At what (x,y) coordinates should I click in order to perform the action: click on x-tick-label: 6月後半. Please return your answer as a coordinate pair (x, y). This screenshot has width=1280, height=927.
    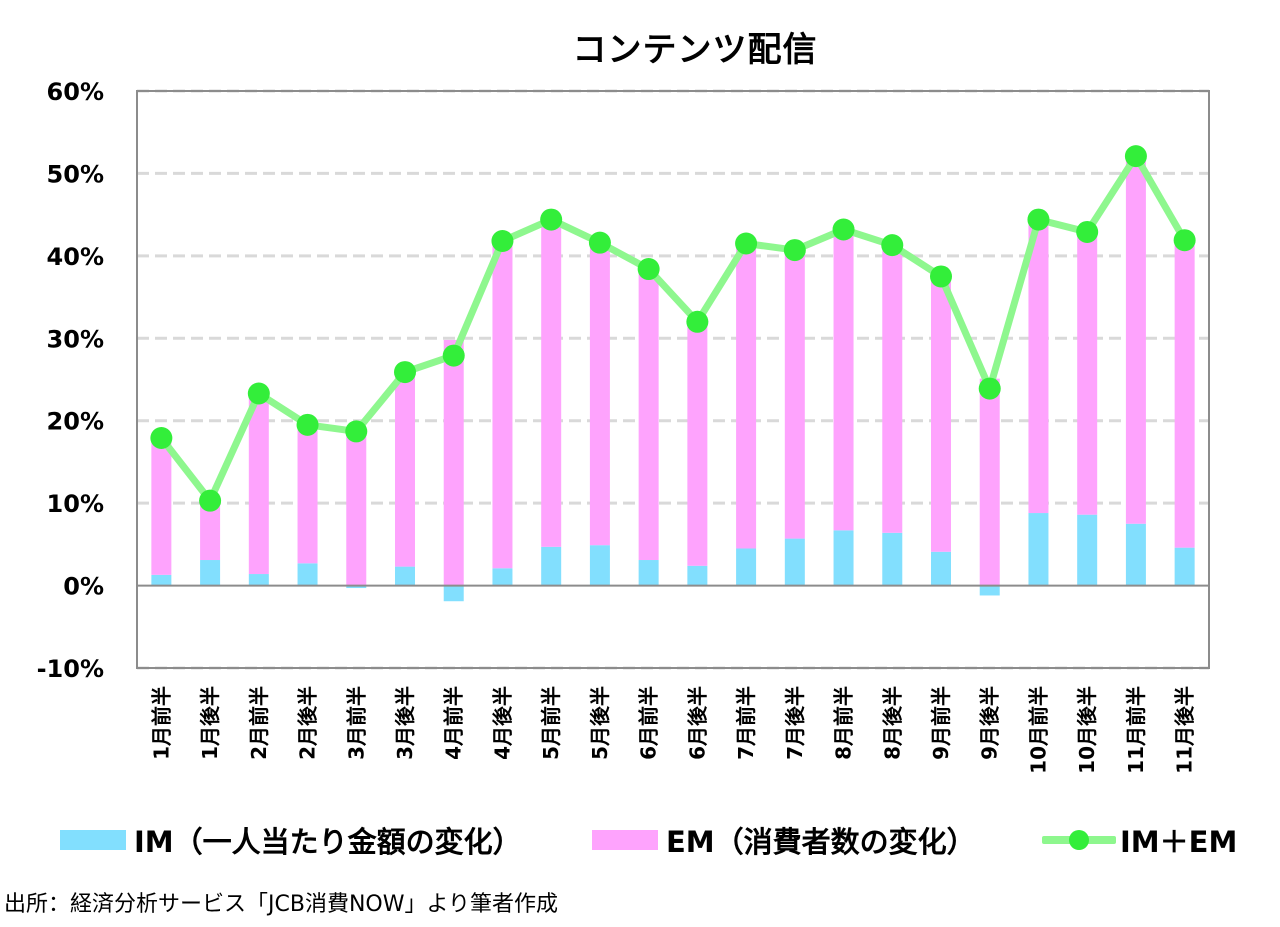
    Looking at the image, I should click on (697, 723).